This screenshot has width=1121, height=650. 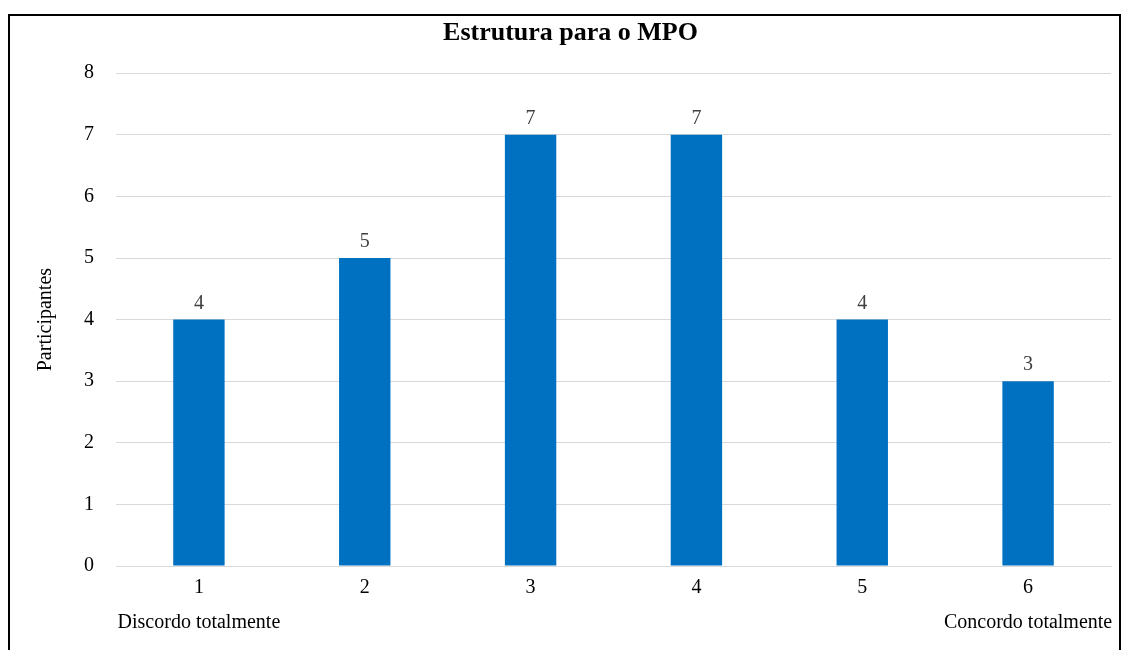 What do you see at coordinates (89, 71) in the screenshot?
I see `y-tick-label: 8` at bounding box center [89, 71].